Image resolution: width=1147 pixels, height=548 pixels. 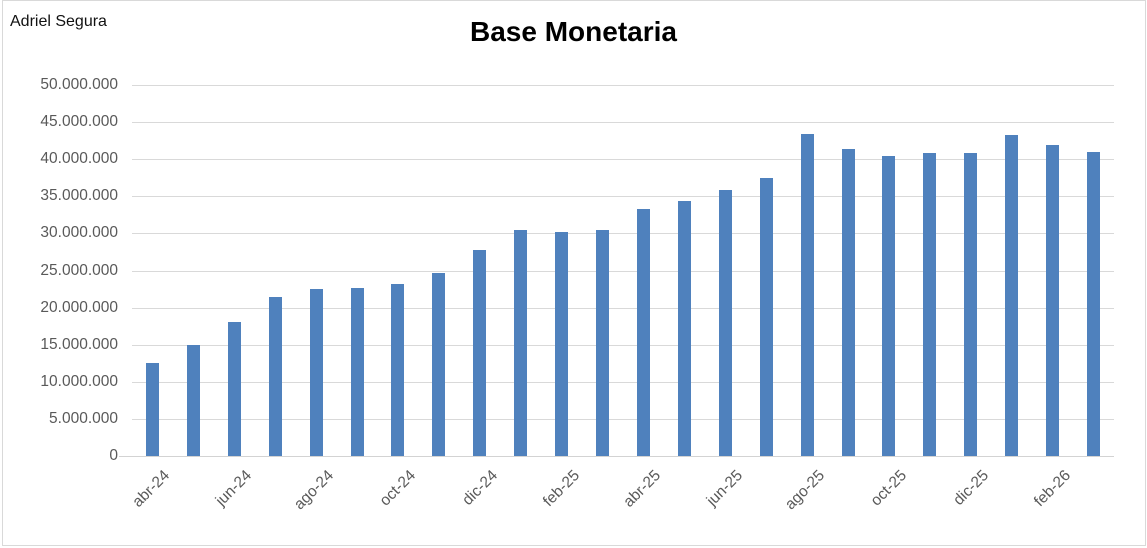 What do you see at coordinates (79, 84) in the screenshot?
I see `y-tick-label: 50.000.000` at bounding box center [79, 84].